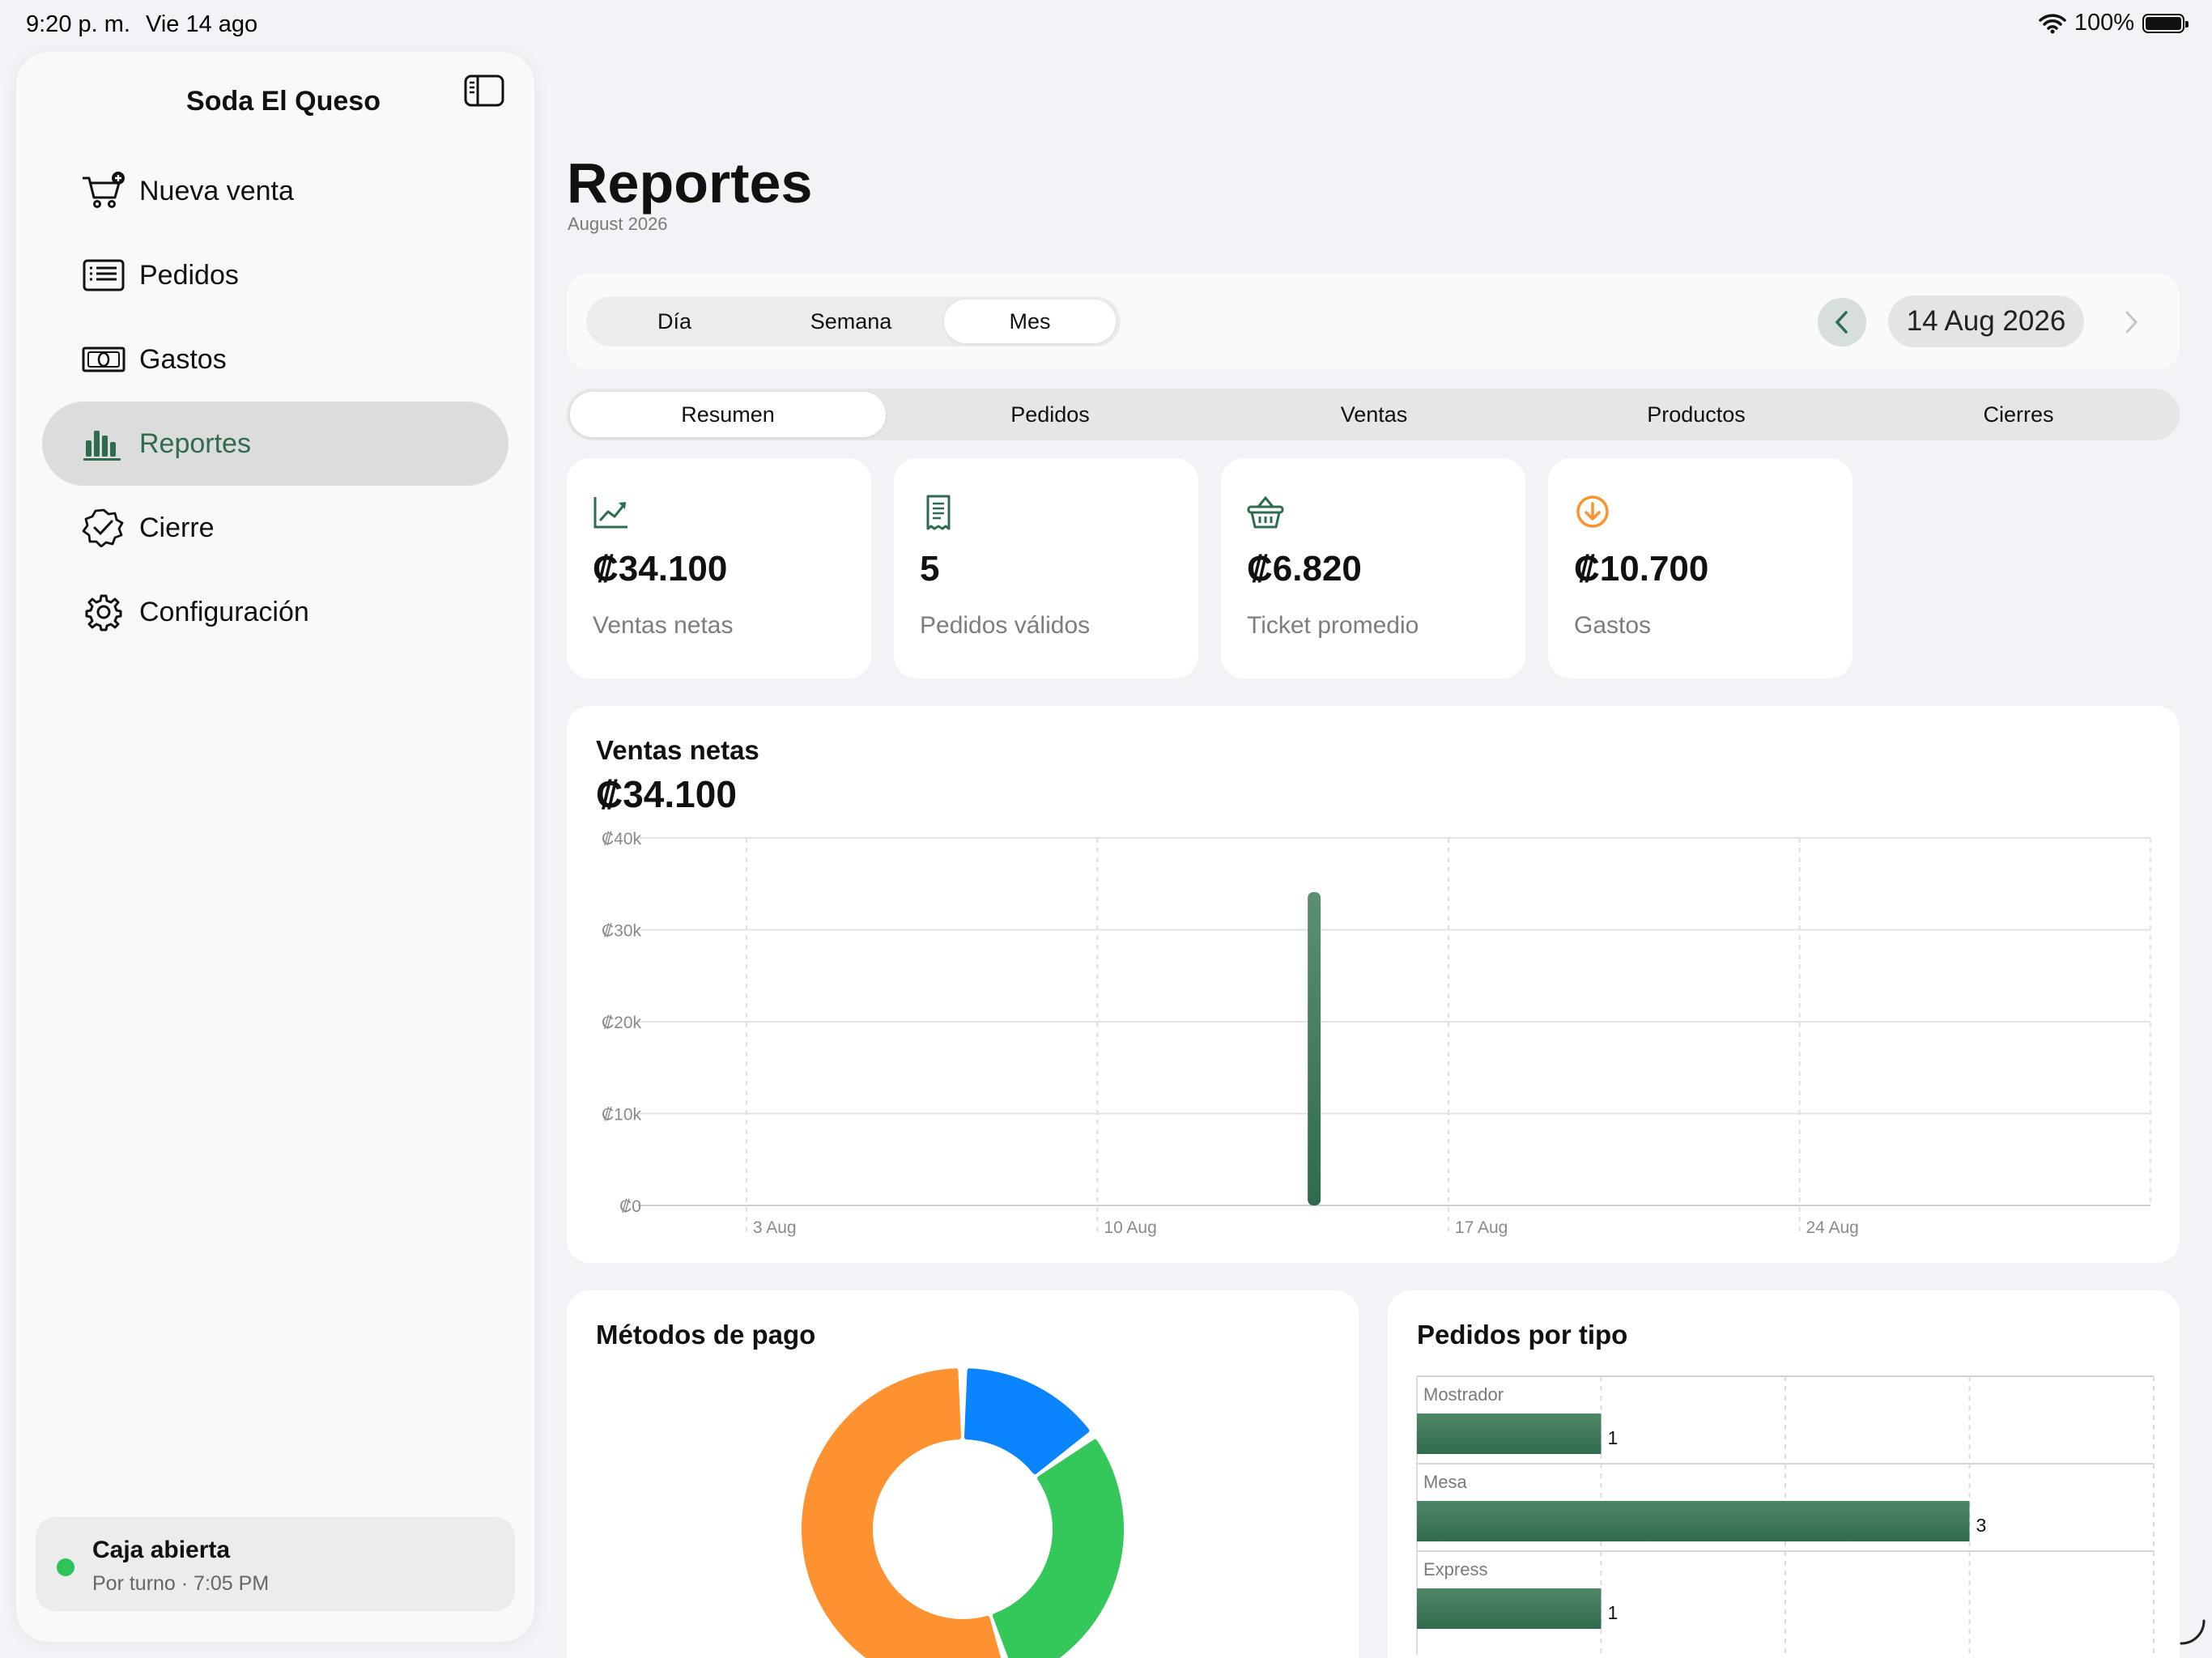  I want to click on orders-by-type-chart: 0123Mostrador1Mesa3Express1, so click(1786, 1515).